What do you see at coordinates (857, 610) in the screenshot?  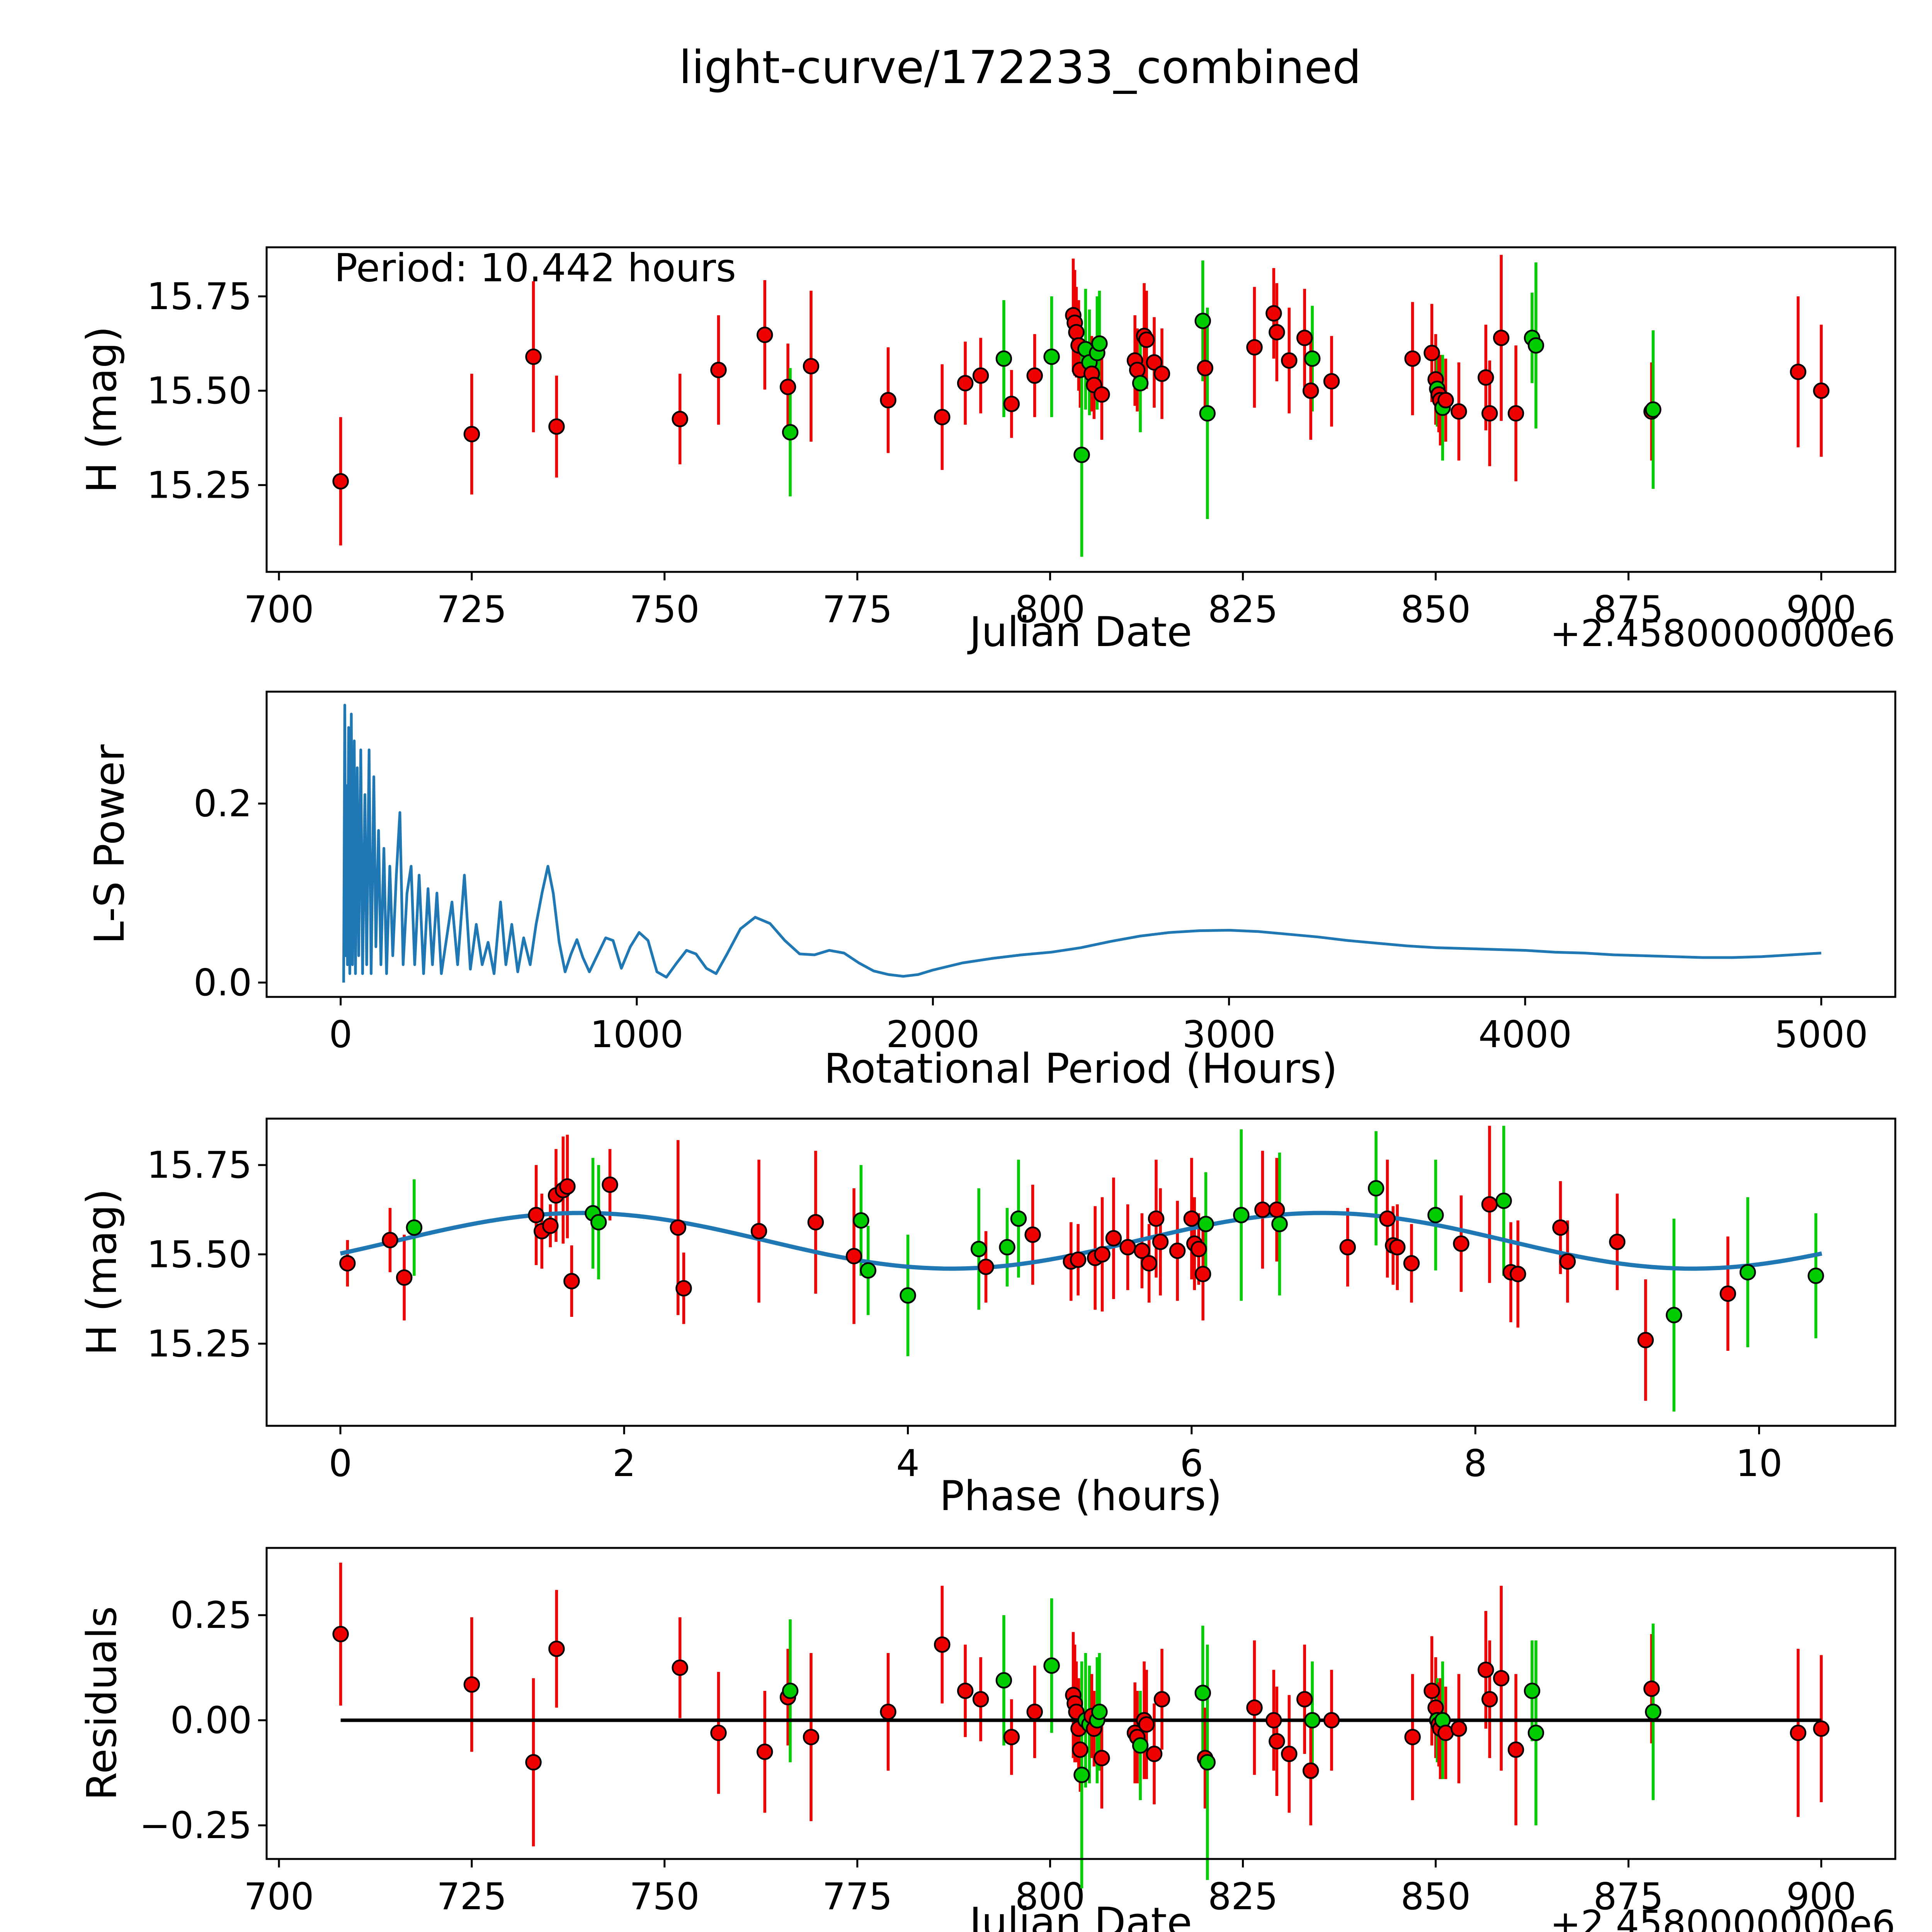 I see `lightcurve-xtick-label: 775` at bounding box center [857, 610].